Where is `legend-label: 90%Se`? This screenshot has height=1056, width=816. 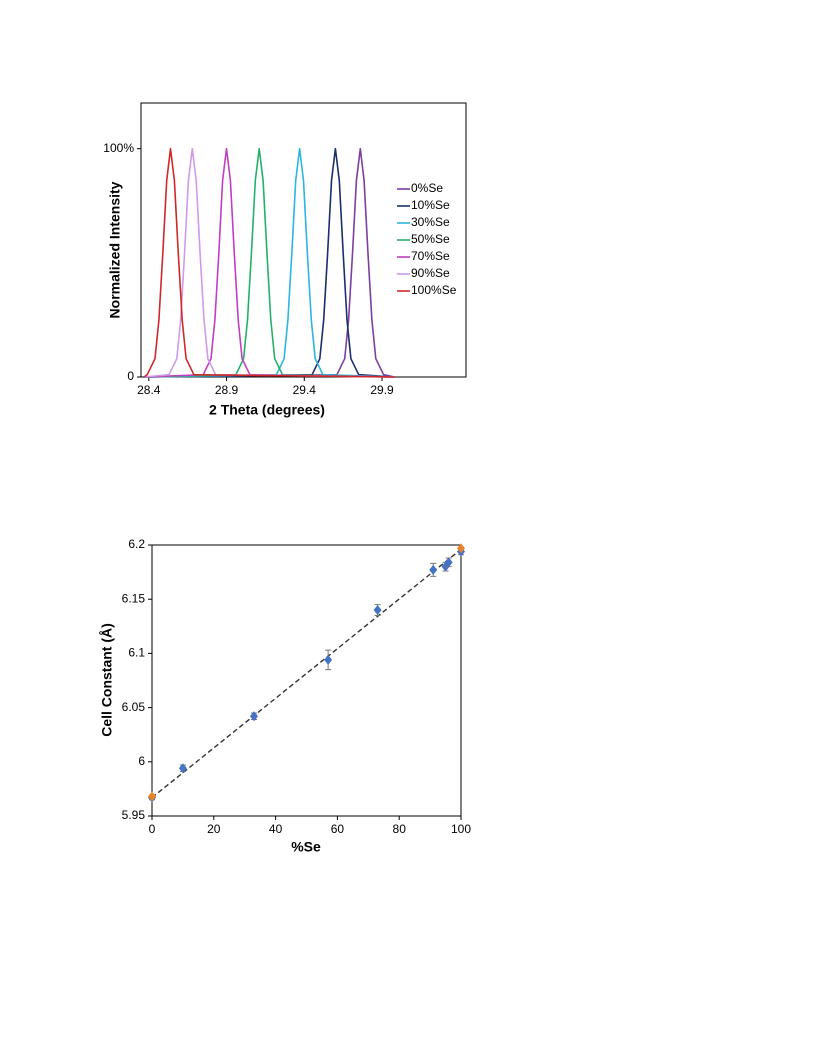 legend-label: 90%Se is located at coordinates (430, 273).